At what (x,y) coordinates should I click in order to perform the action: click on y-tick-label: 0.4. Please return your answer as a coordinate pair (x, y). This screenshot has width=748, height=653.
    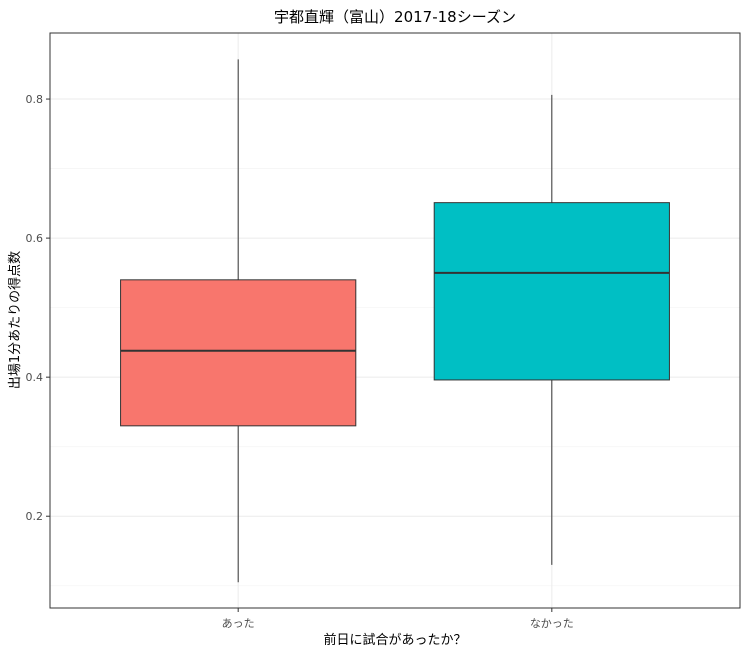
    Looking at the image, I should click on (35, 377).